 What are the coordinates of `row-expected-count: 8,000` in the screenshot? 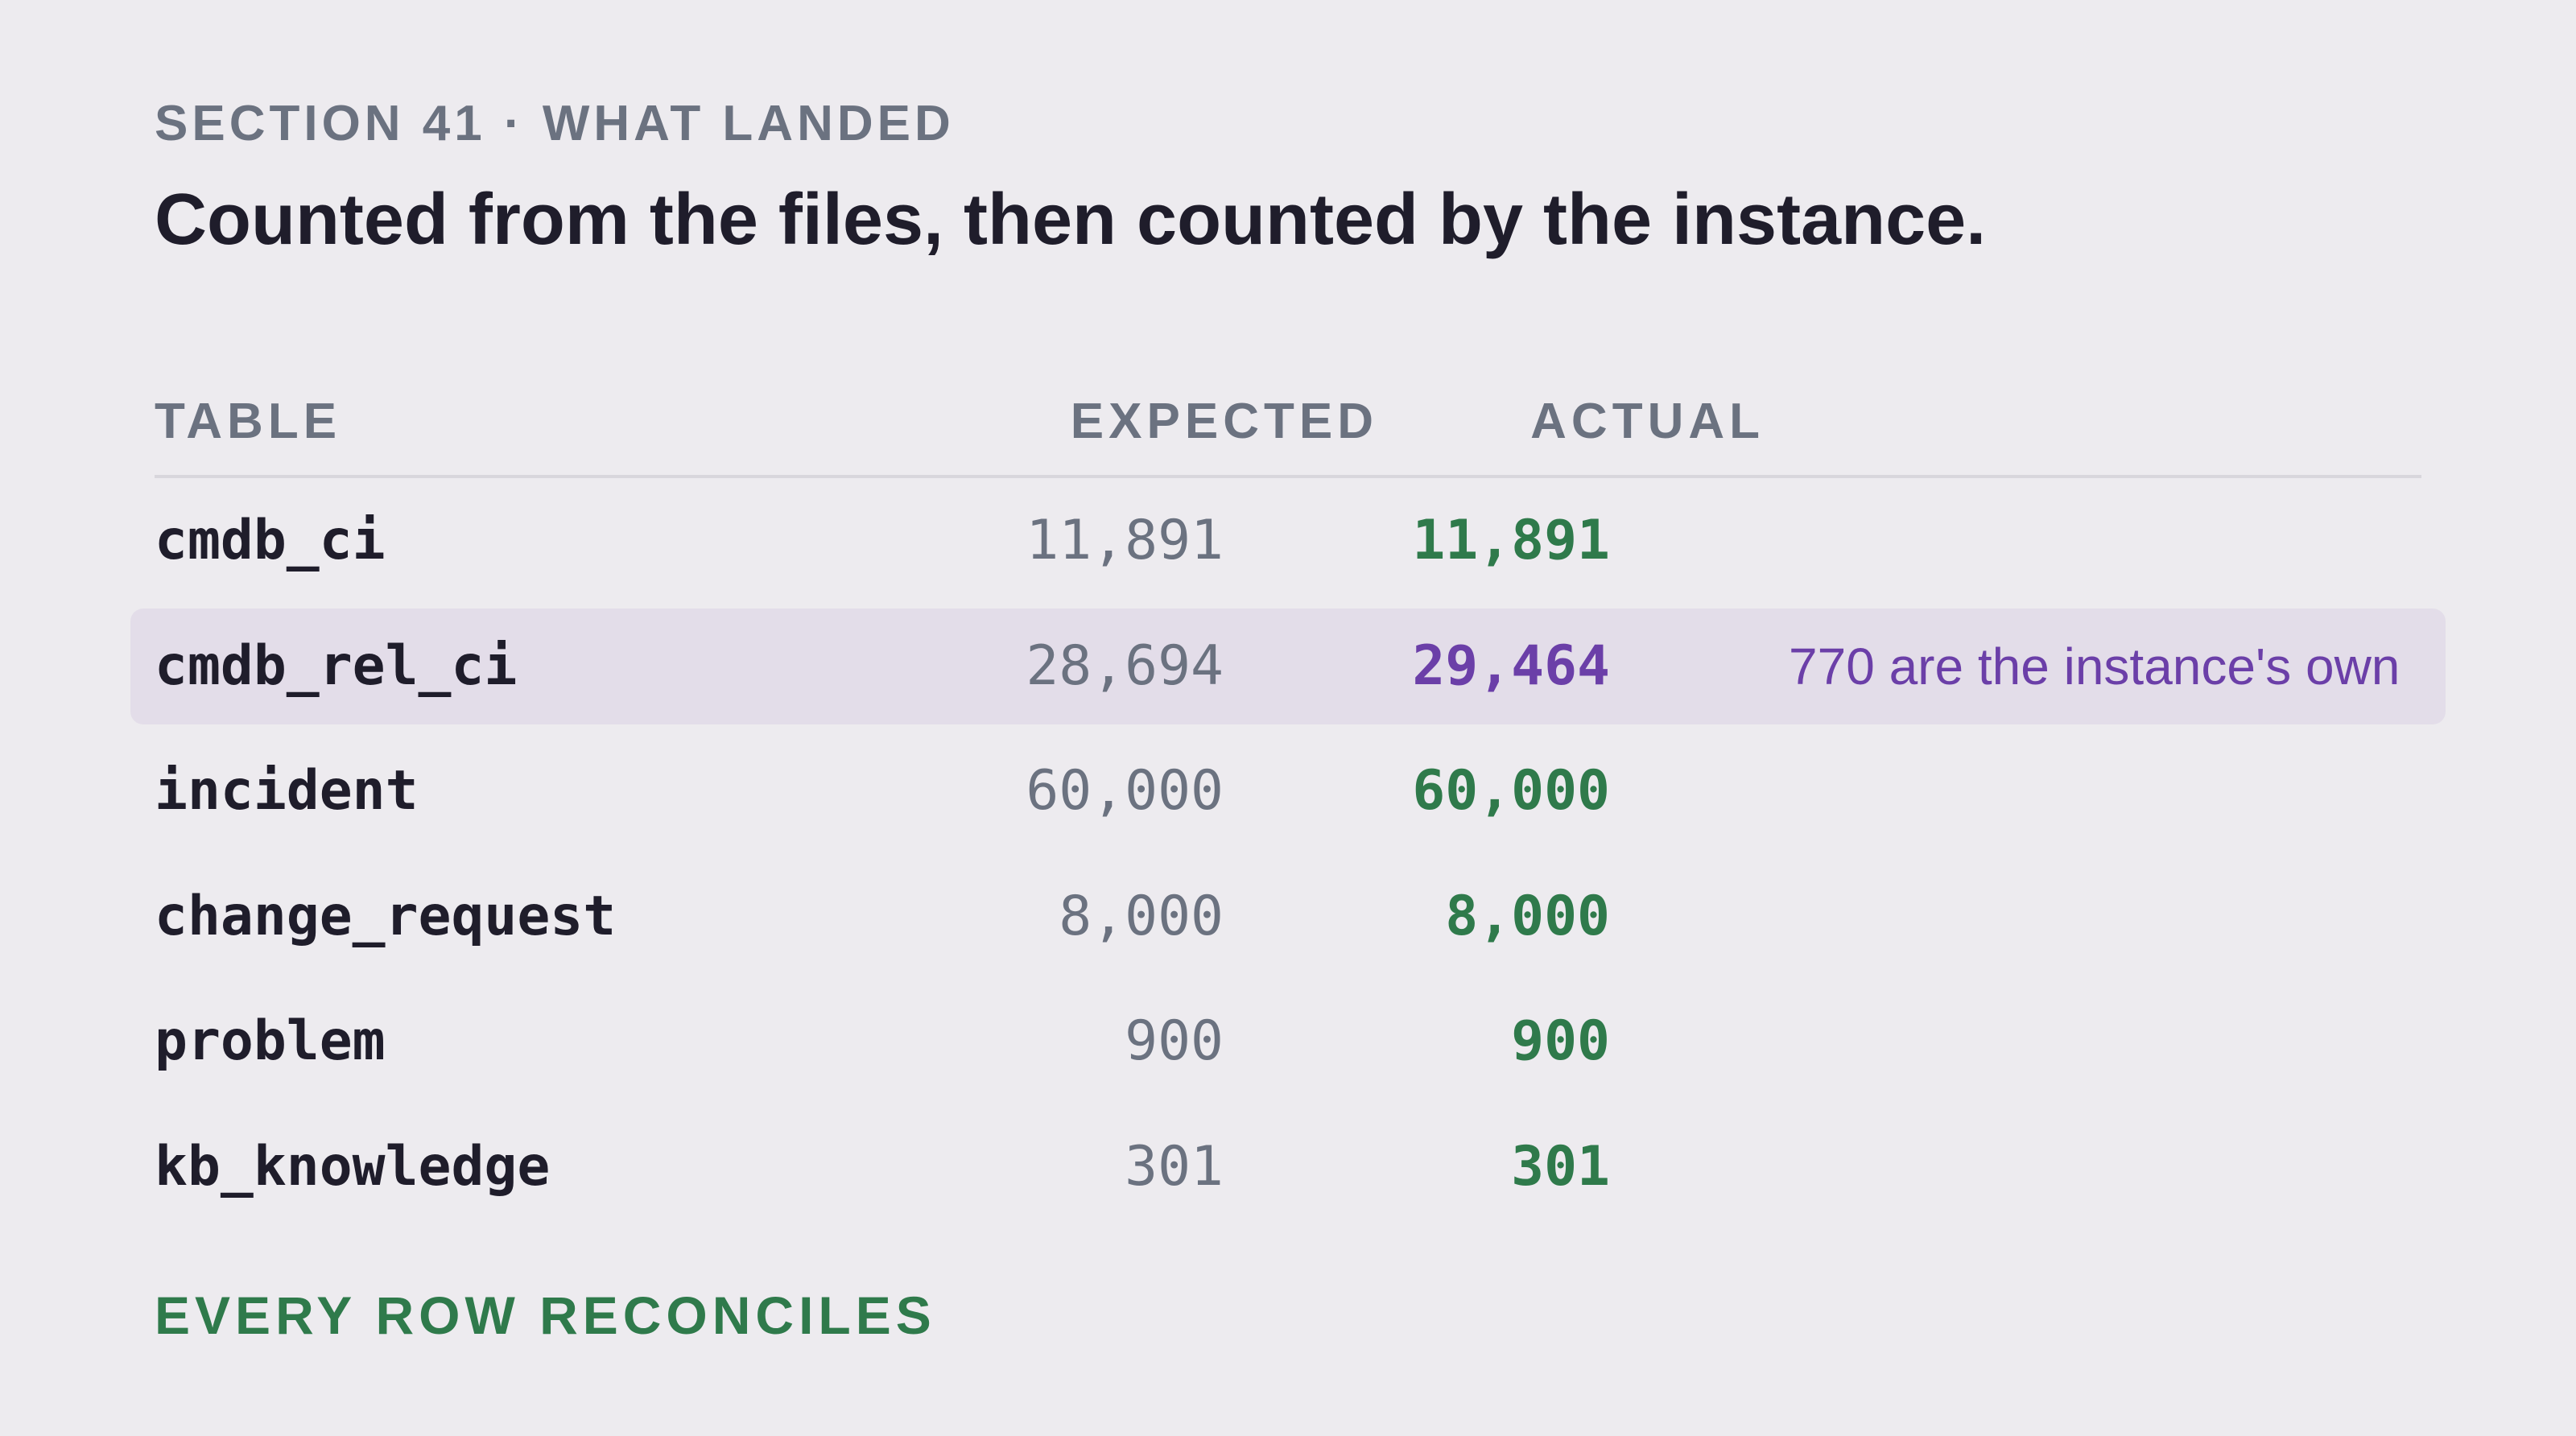 It's located at (1141, 916).